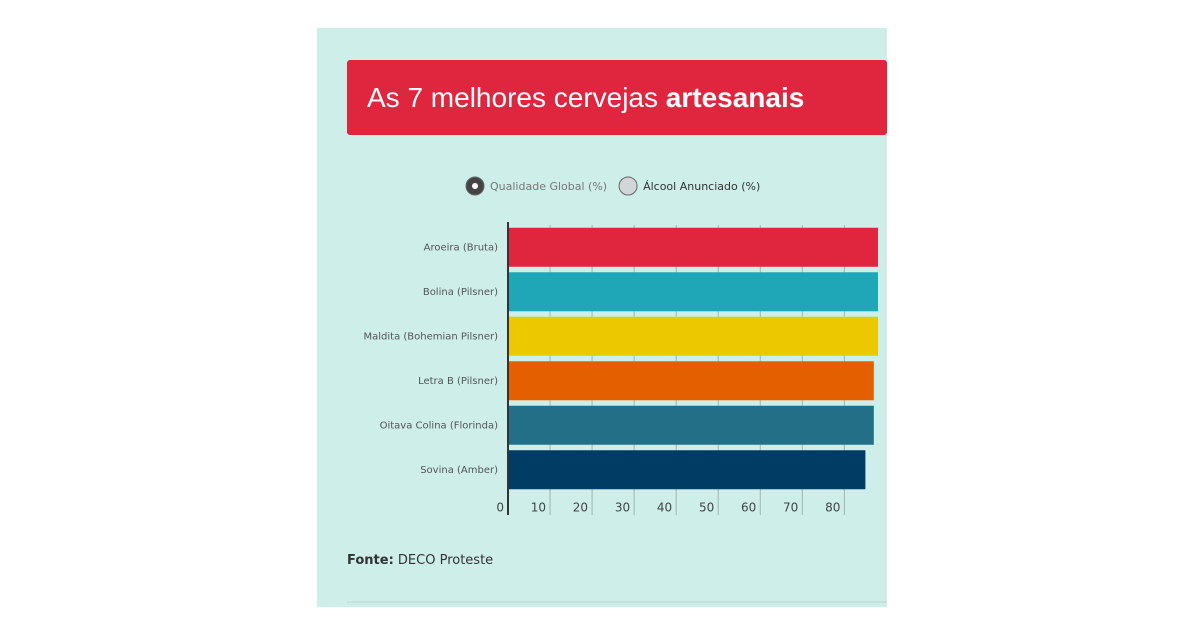  What do you see at coordinates (748, 508) in the screenshot?
I see `x-tick-label: 60` at bounding box center [748, 508].